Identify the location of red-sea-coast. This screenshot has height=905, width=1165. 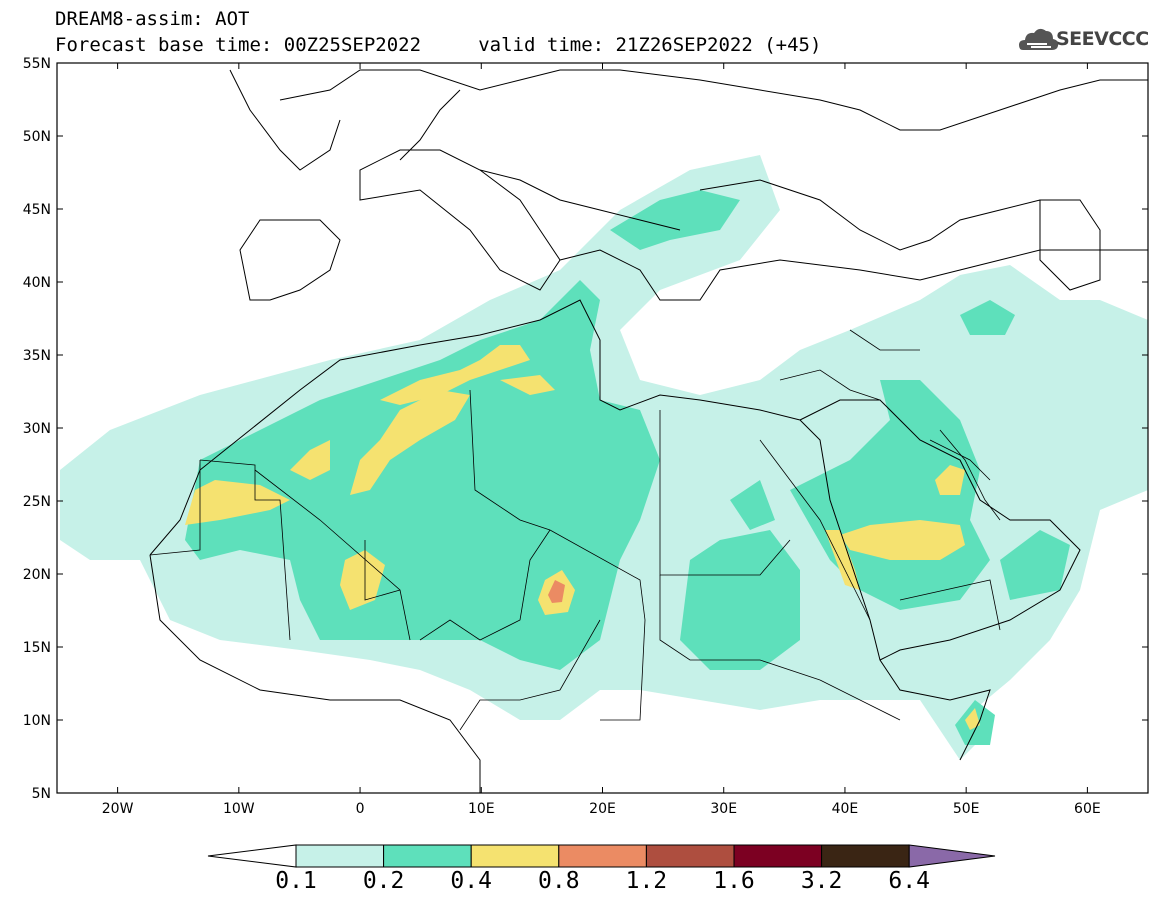
(815, 530).